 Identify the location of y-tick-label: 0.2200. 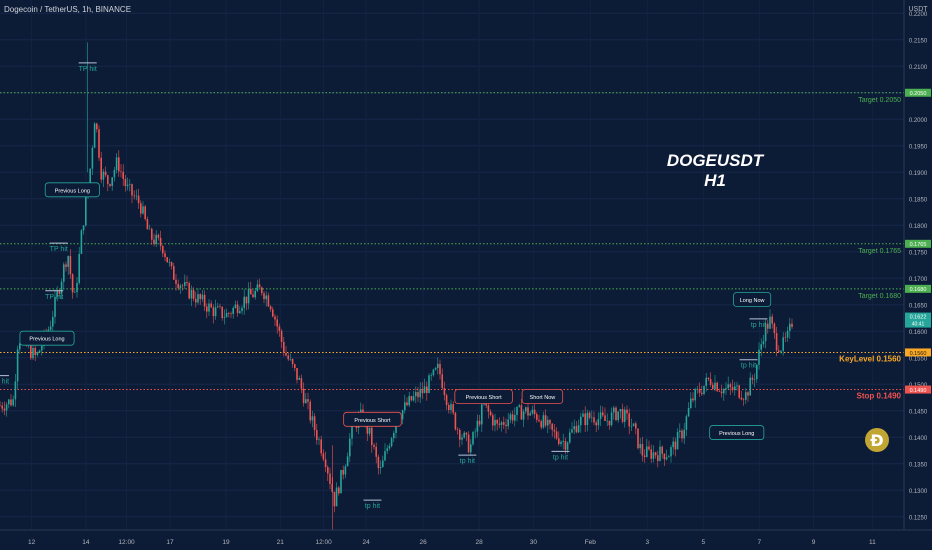
(918, 15).